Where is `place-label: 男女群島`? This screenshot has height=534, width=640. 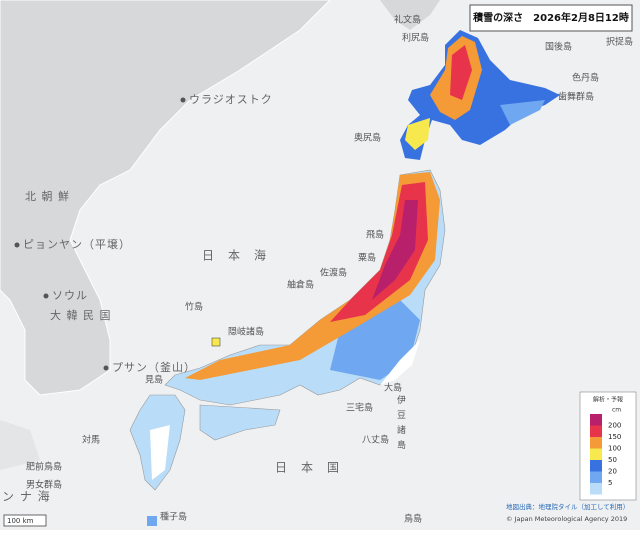
place-label: 男女群島 is located at coordinates (44, 485).